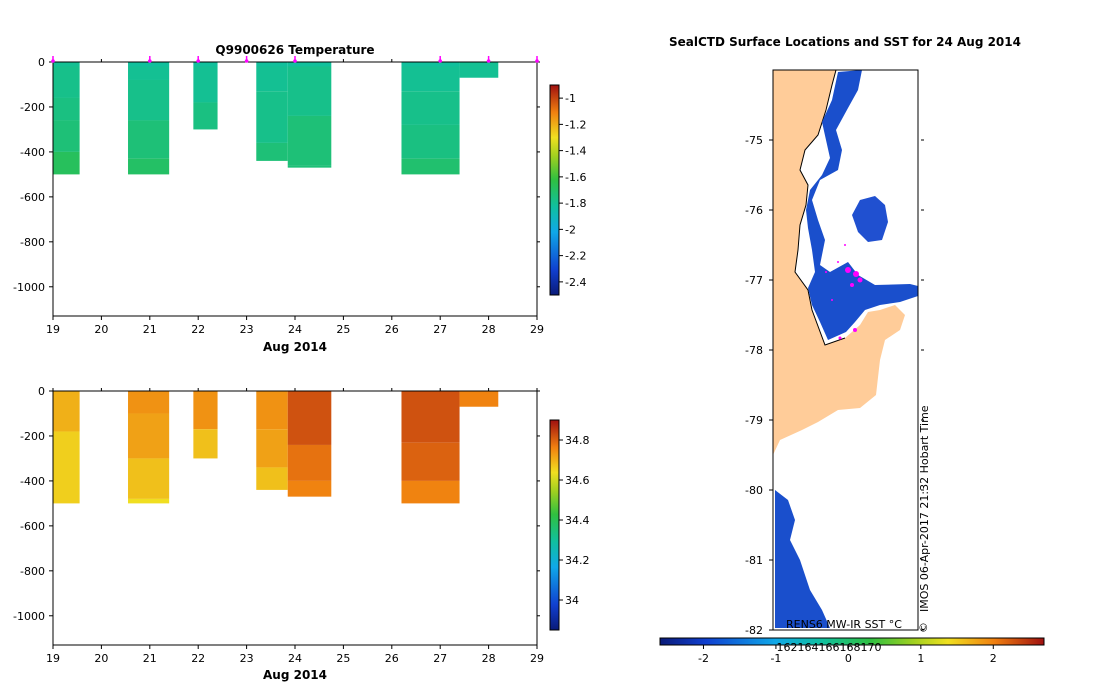 Image resolution: width=1099 pixels, height=700 pixels. What do you see at coordinates (754, 490) in the screenshot?
I see `lat-tick-label: -80` at bounding box center [754, 490].